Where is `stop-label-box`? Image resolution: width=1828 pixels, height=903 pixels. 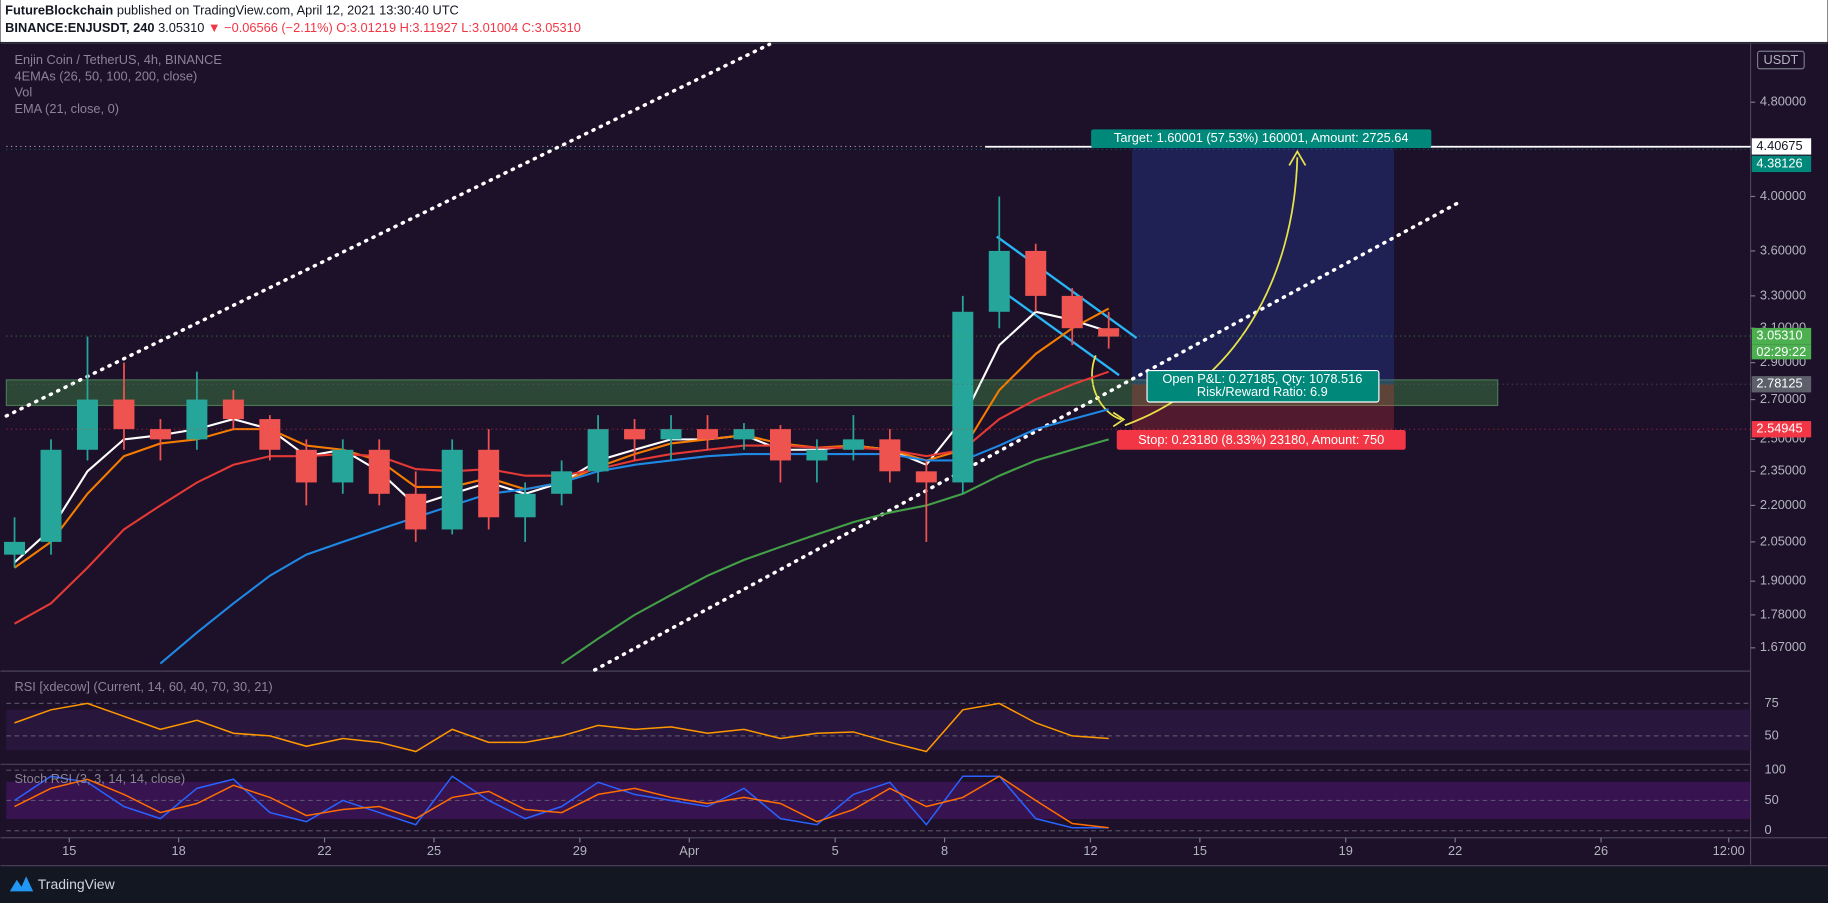 stop-label-box is located at coordinates (1261, 439).